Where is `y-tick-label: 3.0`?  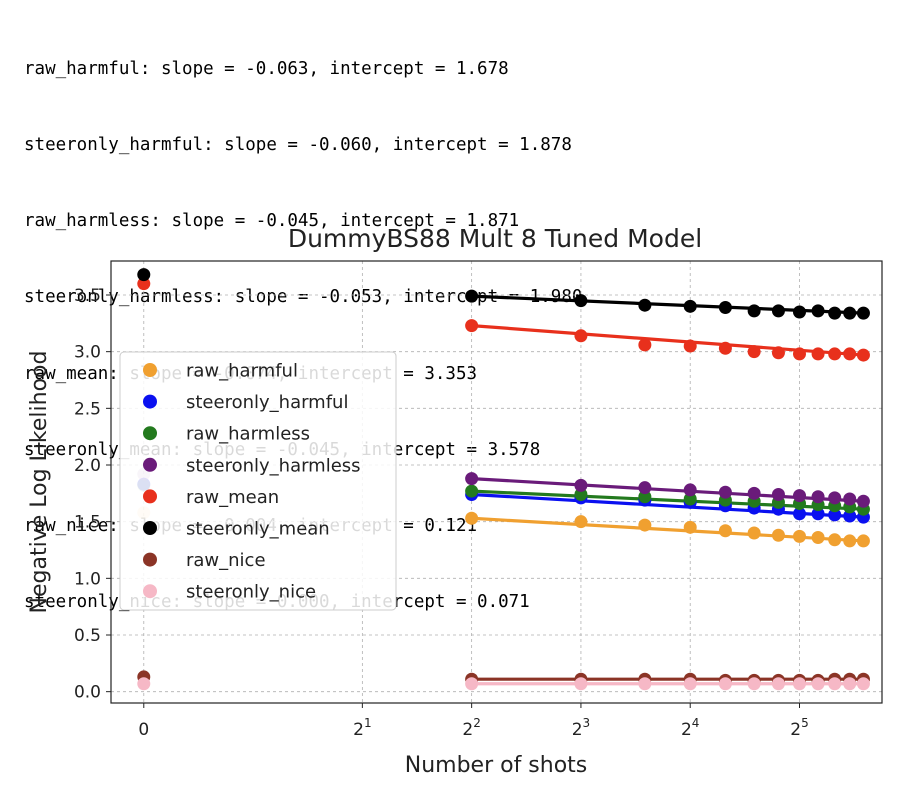 y-tick-label: 3.0 is located at coordinates (87, 353).